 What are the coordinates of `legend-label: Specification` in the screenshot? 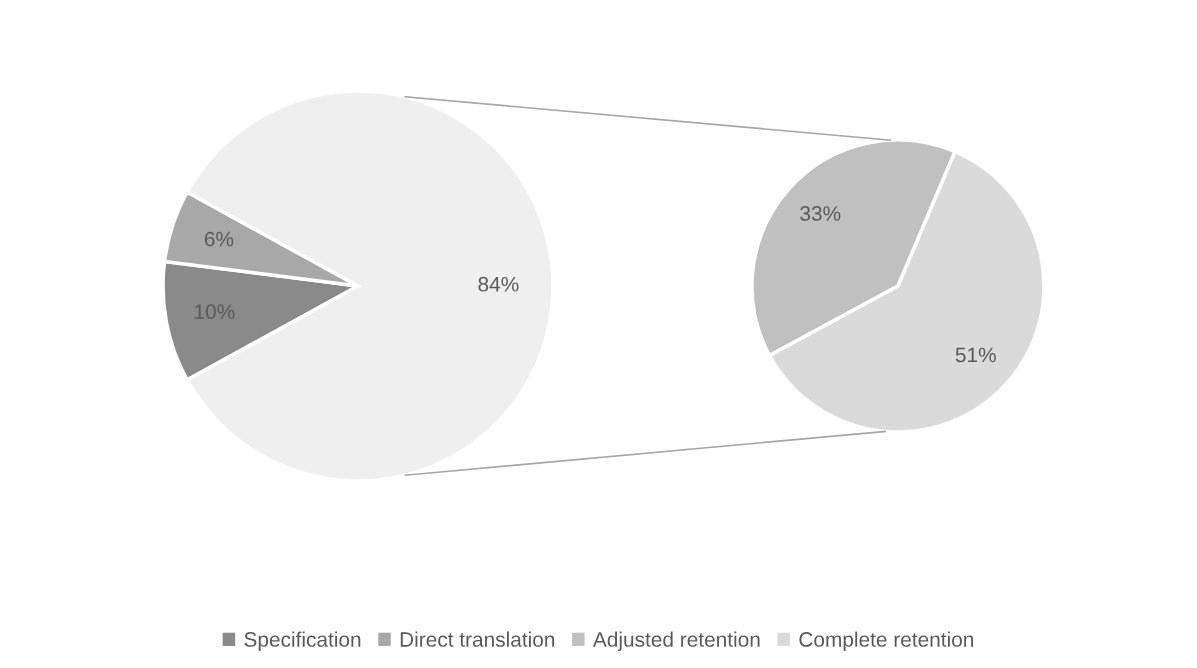 It's located at (302, 641).